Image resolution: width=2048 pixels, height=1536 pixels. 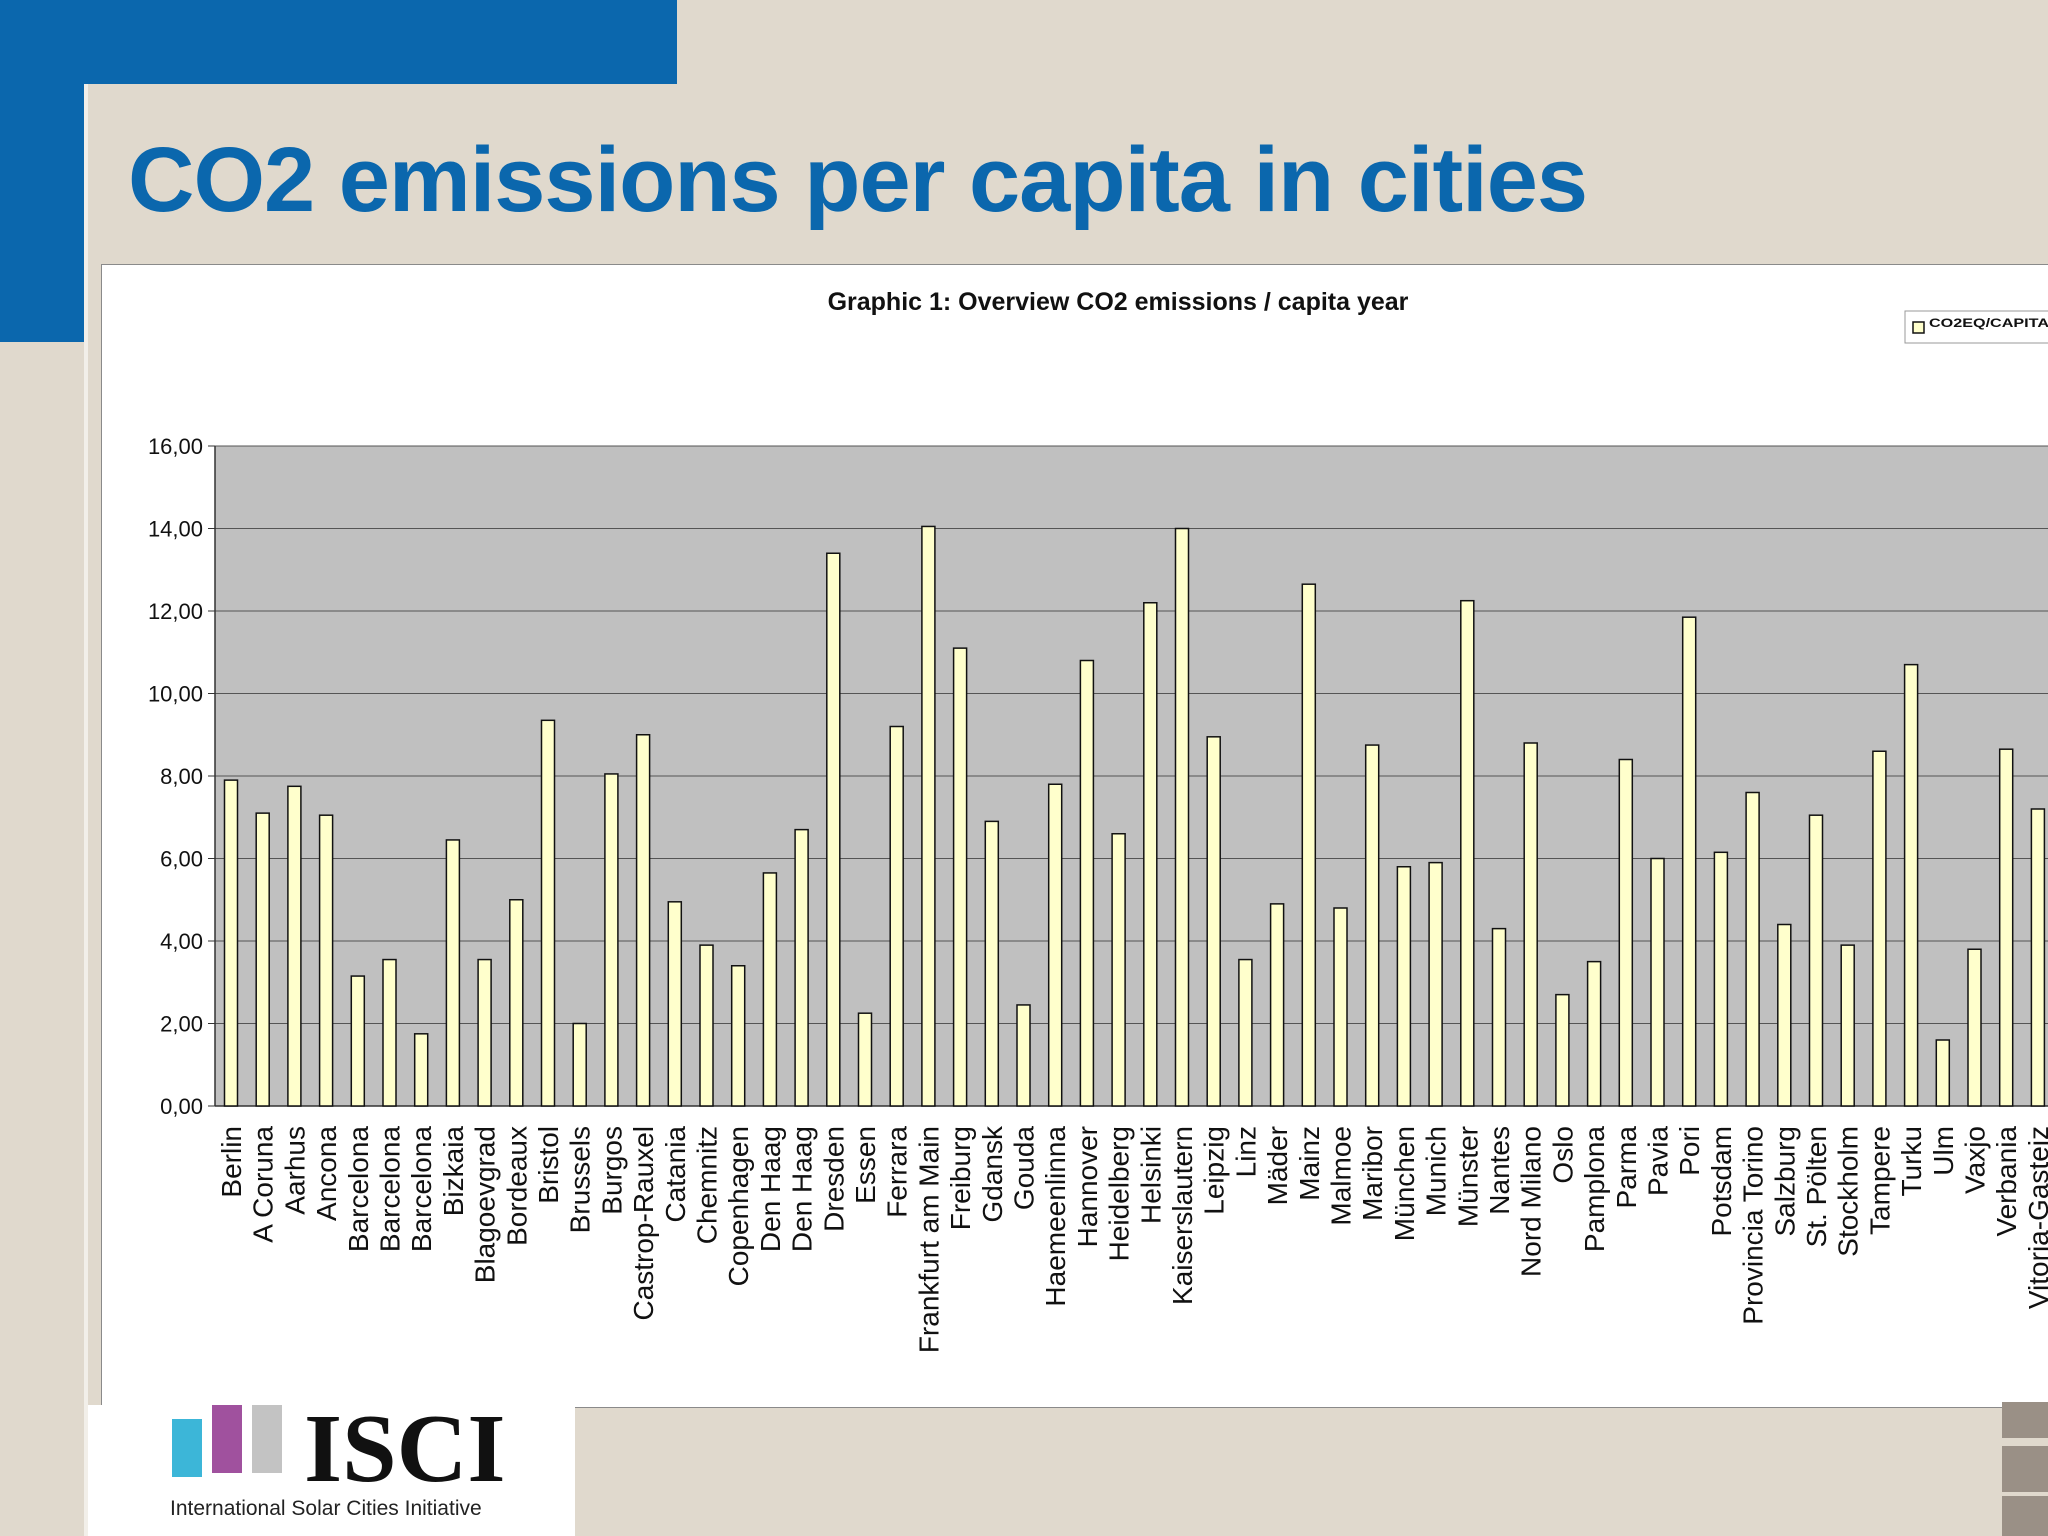 What do you see at coordinates (187, 1448) in the screenshot?
I see `logo-bar-blue` at bounding box center [187, 1448].